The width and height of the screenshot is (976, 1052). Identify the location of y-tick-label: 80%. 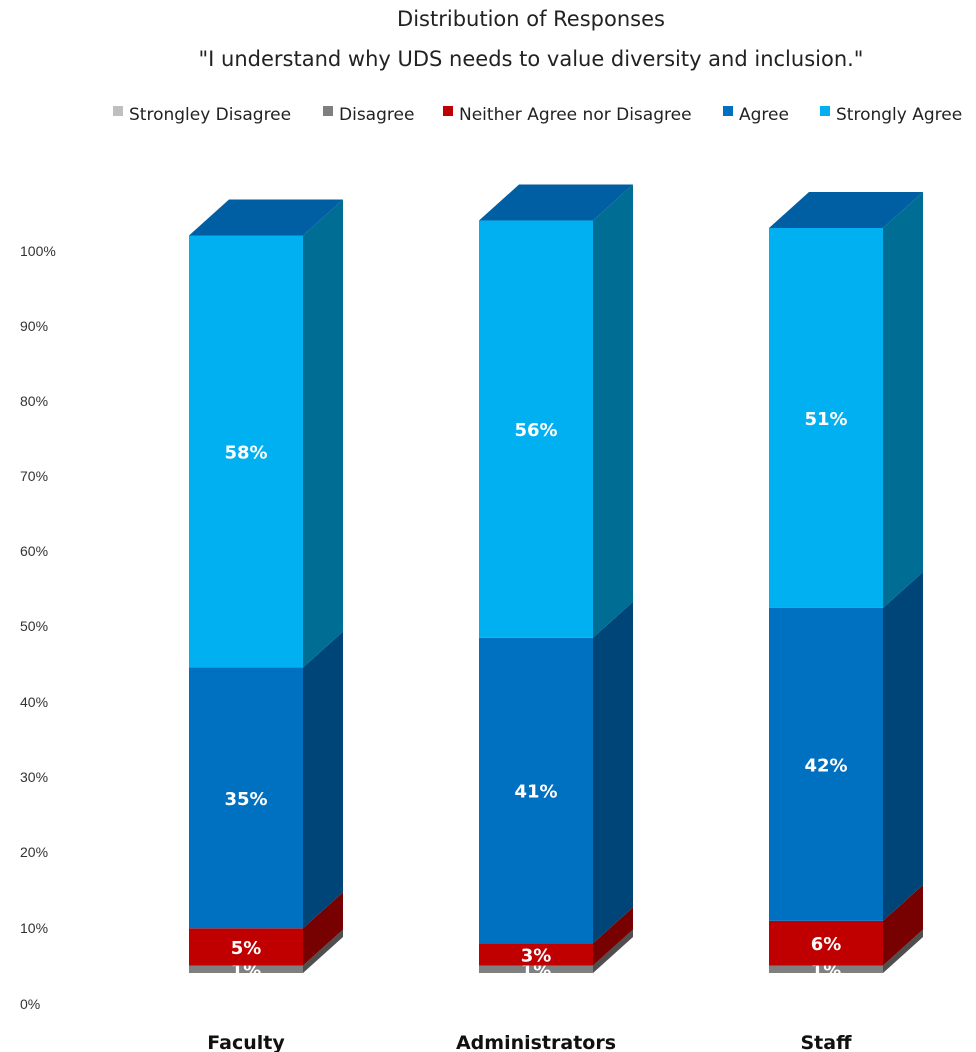
(34, 401).